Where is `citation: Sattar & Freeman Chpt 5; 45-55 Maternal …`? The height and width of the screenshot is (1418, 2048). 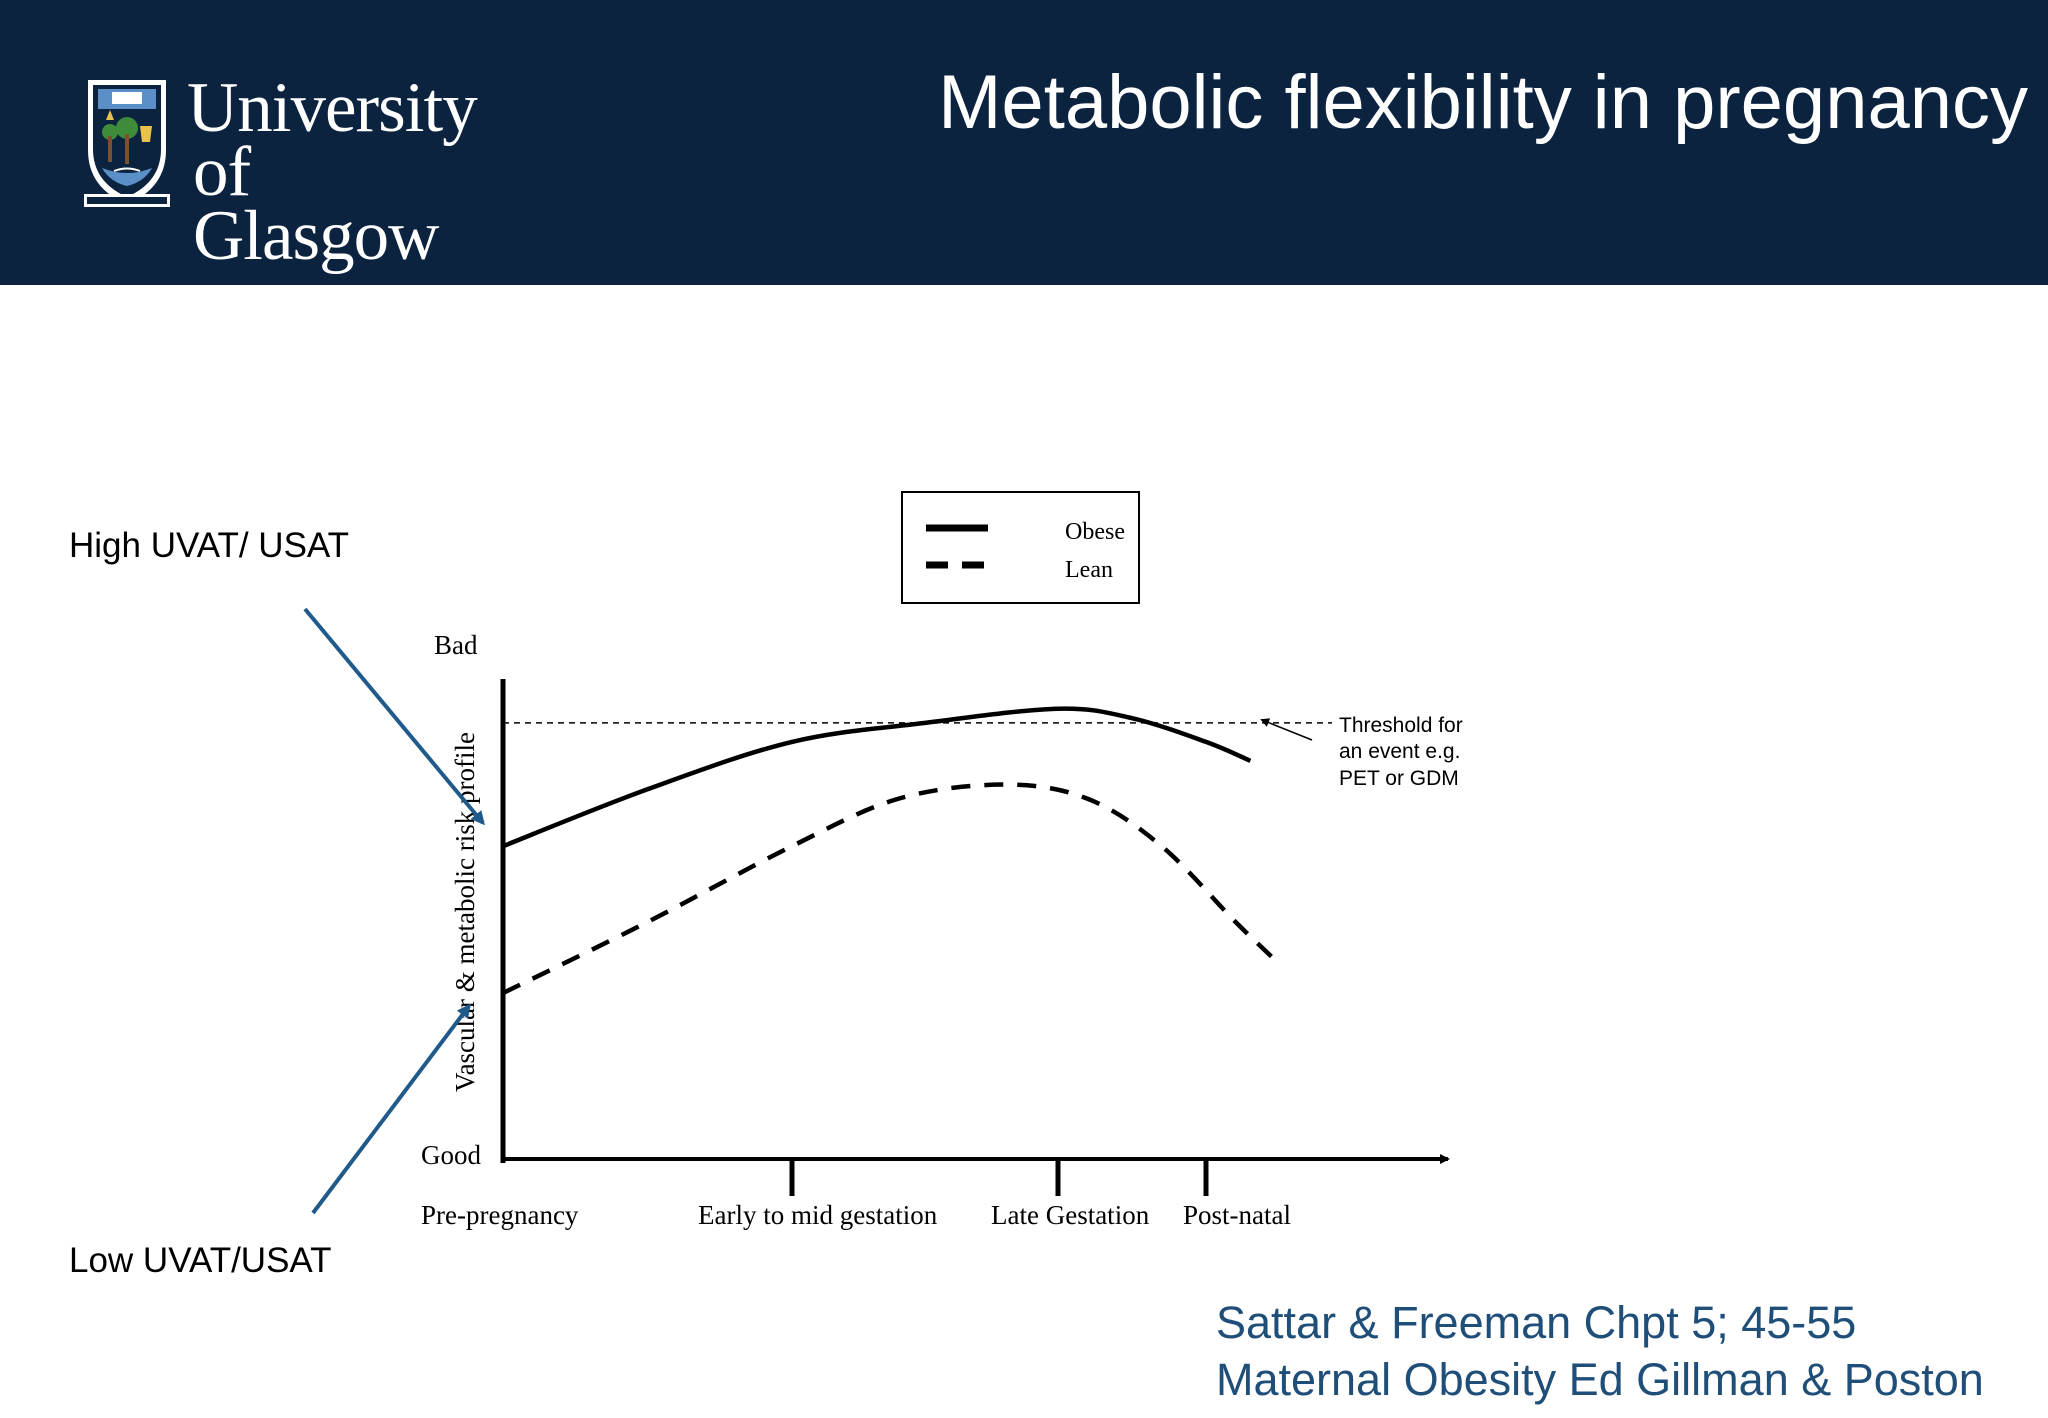 citation: Sattar & Freeman Chpt 5; 45-55 Maternal … is located at coordinates (1600, 1351).